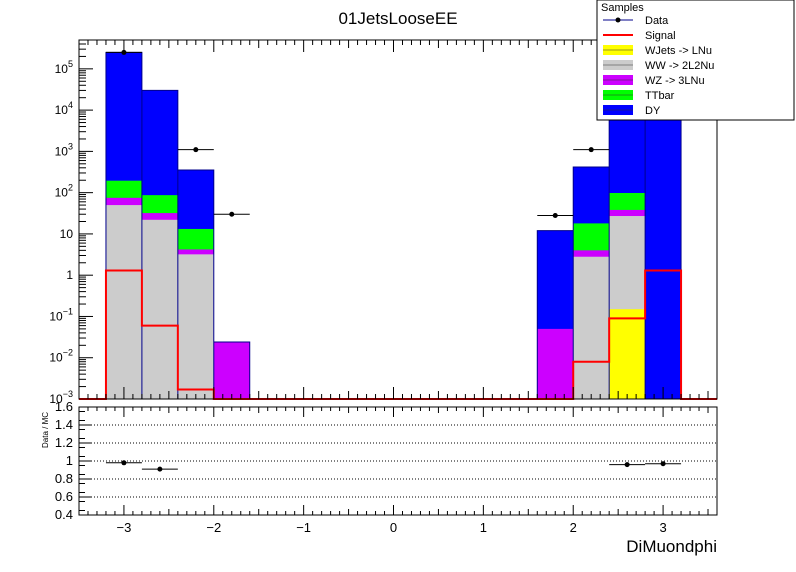  What do you see at coordinates (64, 67) in the screenshot?
I see `y-tick-label: 10⁵` at bounding box center [64, 67].